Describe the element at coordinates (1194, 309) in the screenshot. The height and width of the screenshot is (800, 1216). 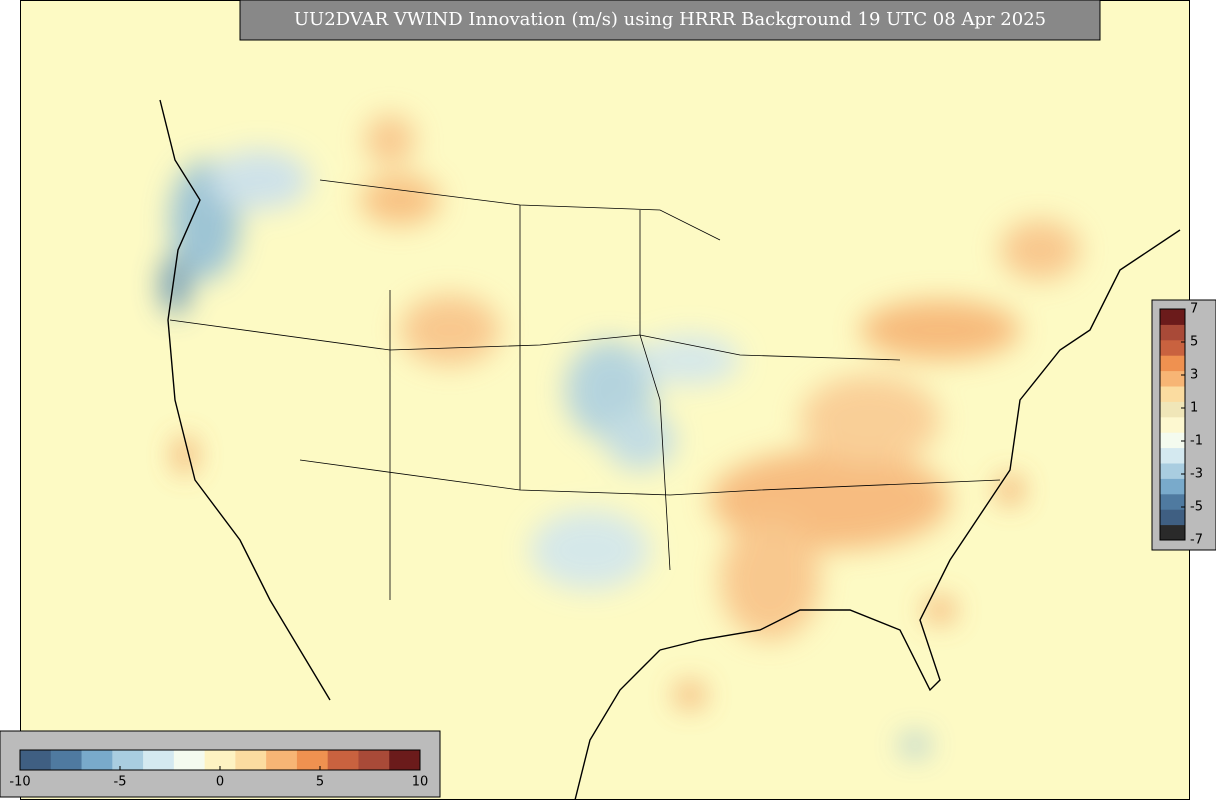
I see `tick-label: 7` at that location.